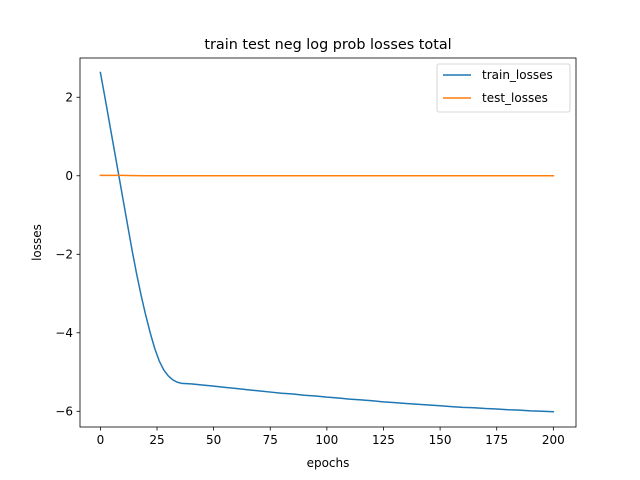 The width and height of the screenshot is (640, 480). I want to click on x-tick-label: 200, so click(553, 440).